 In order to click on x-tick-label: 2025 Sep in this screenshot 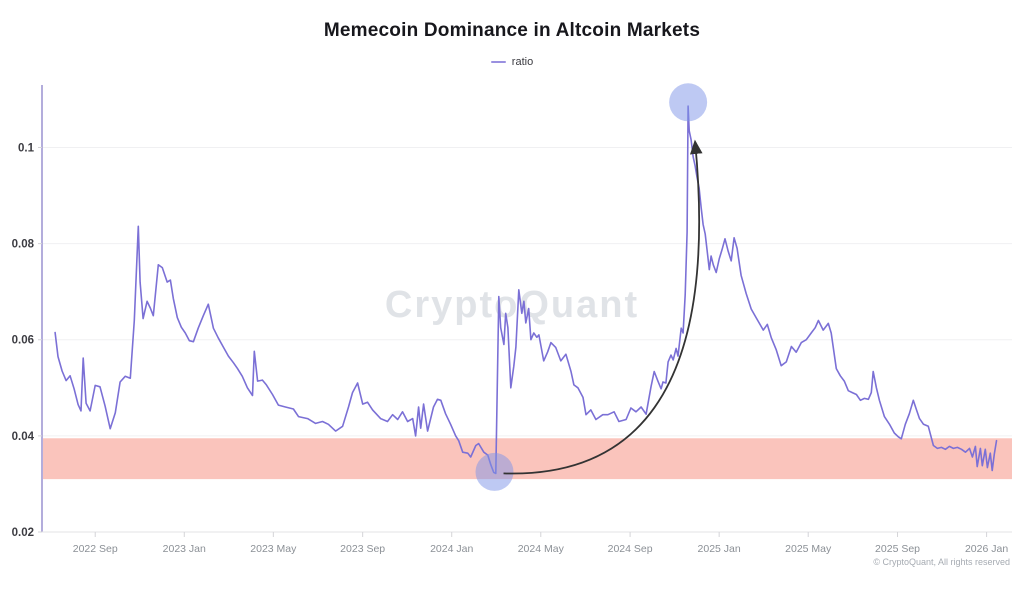, I will do `click(897, 549)`.